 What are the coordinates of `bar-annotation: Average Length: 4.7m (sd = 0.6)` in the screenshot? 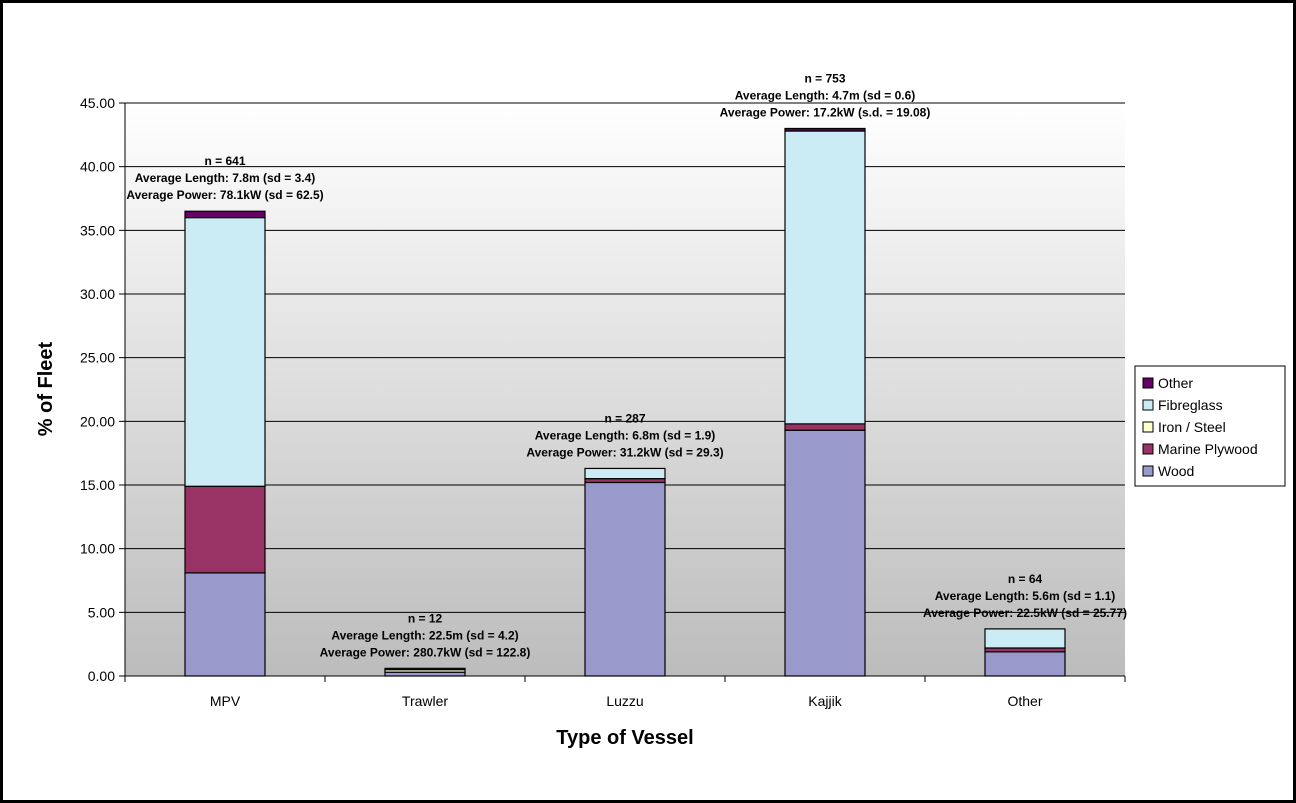 It's located at (825, 95).